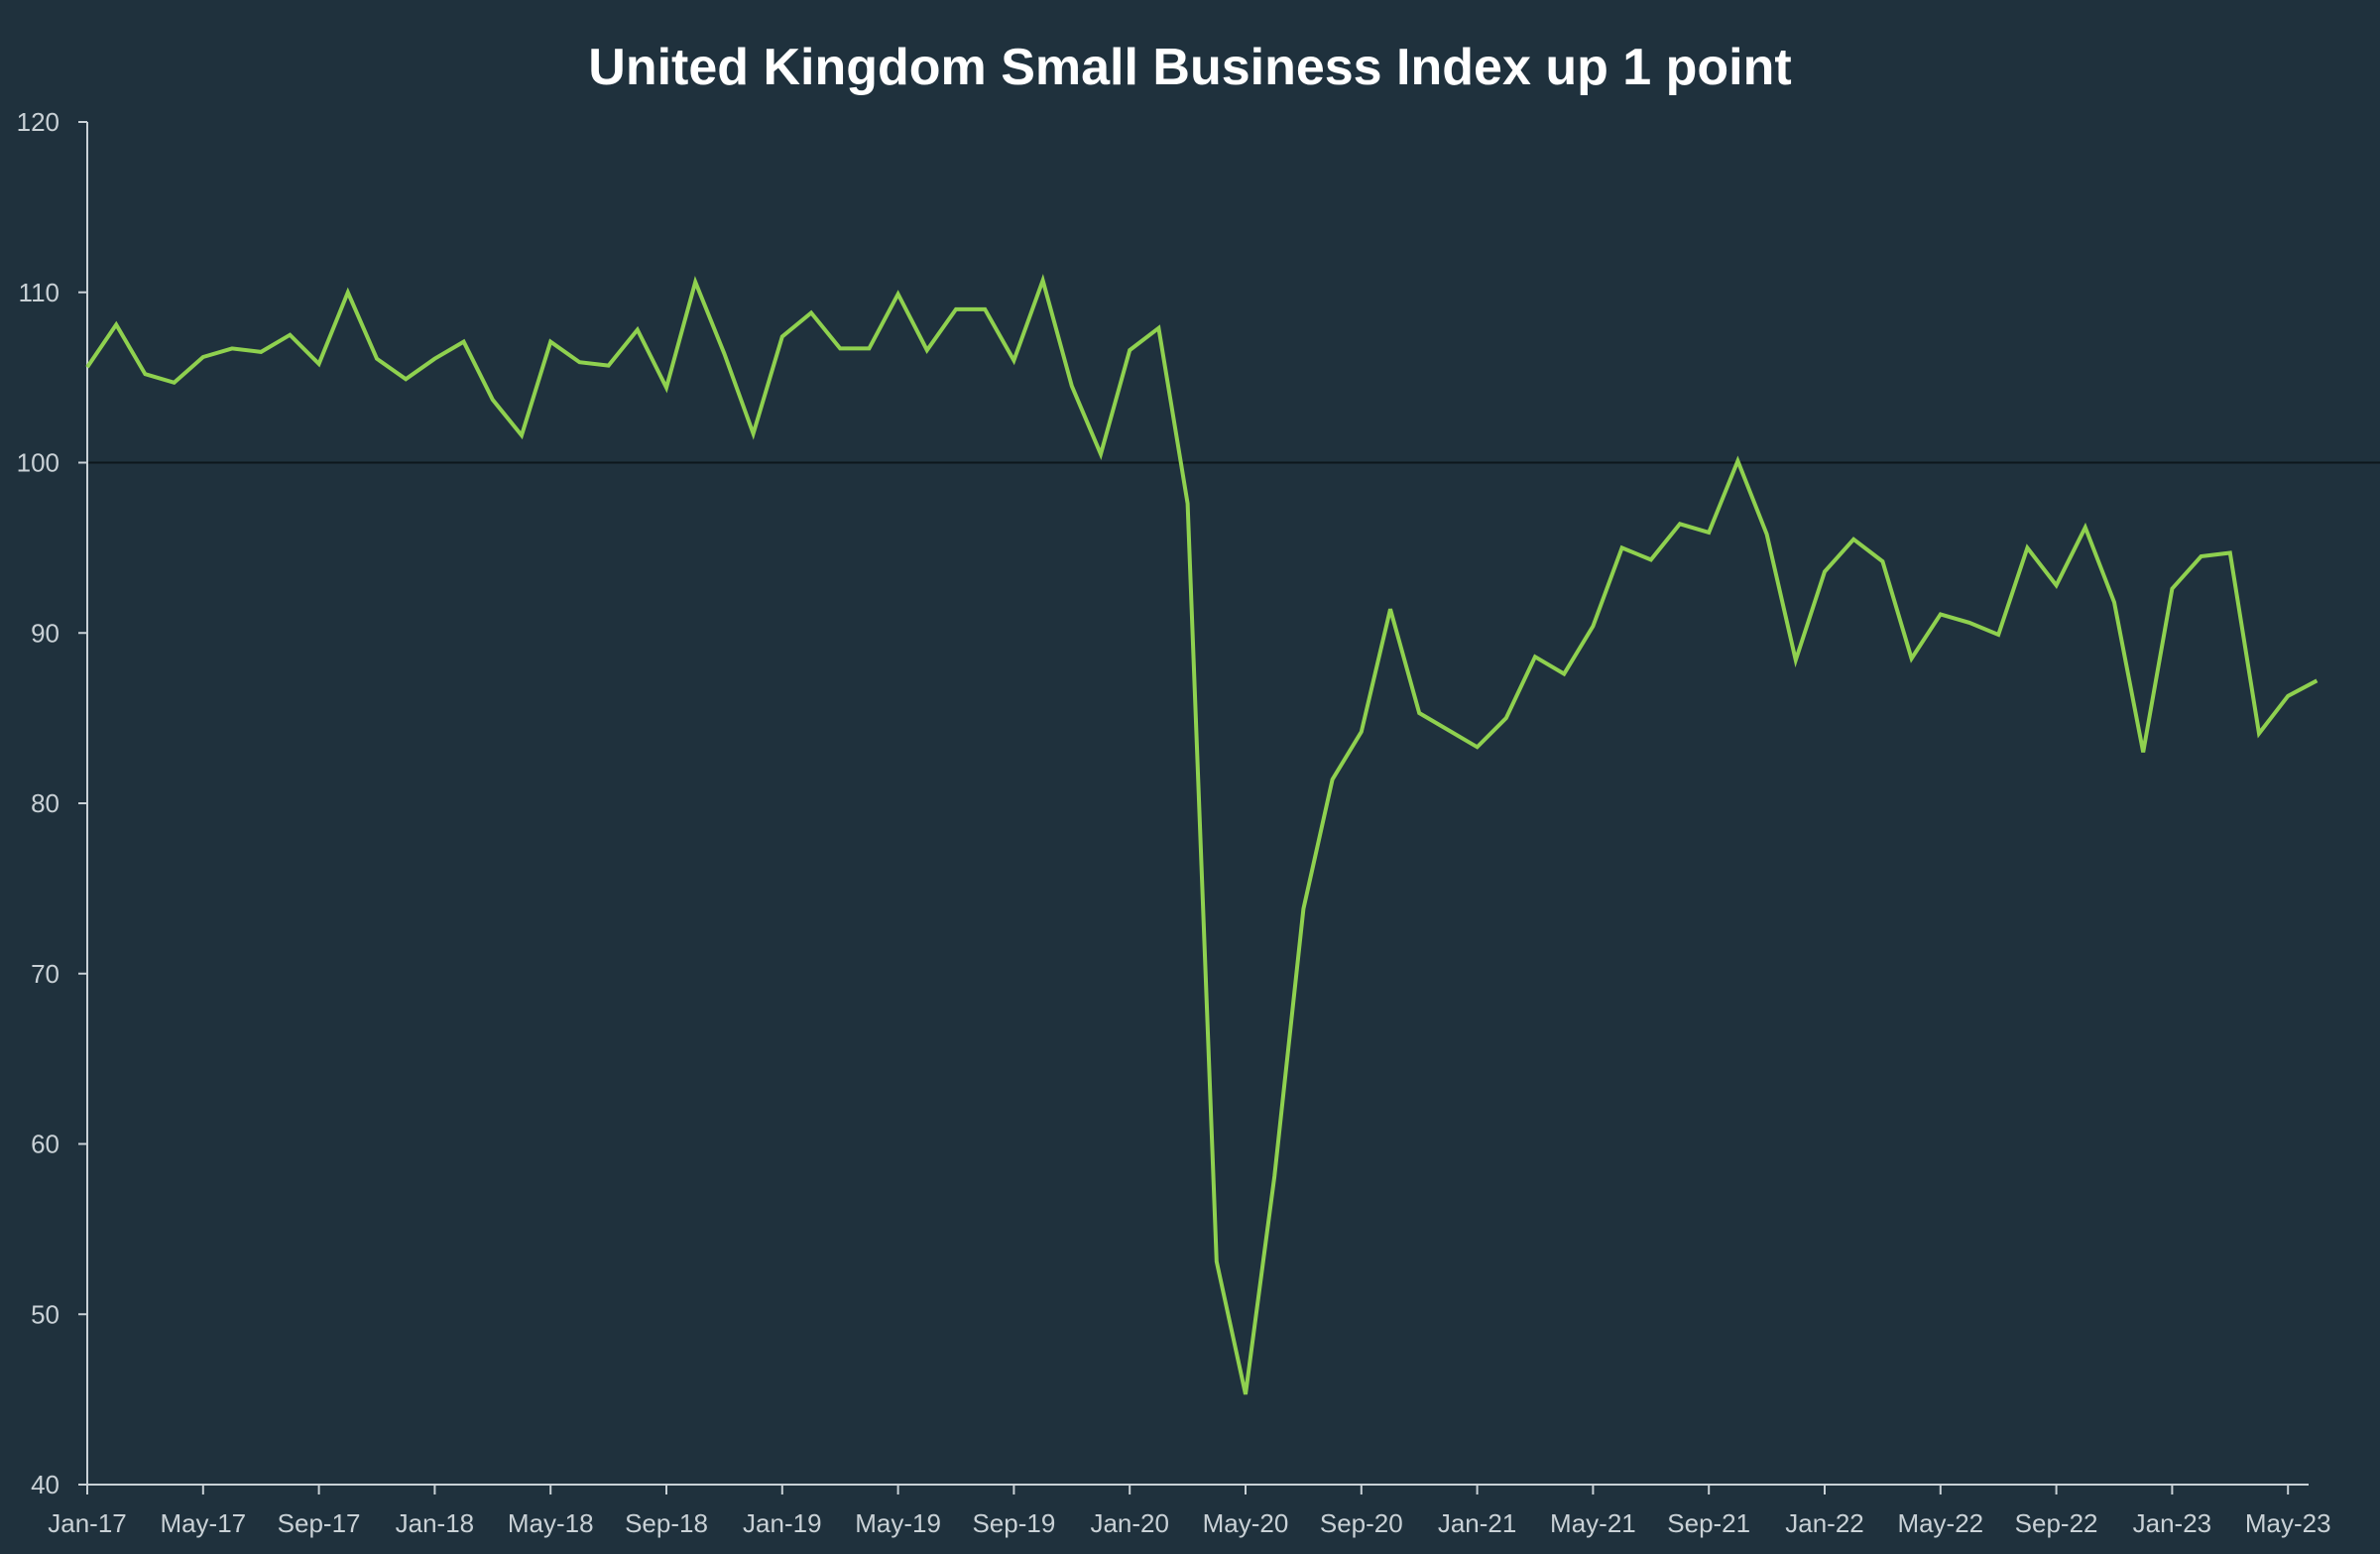 This screenshot has height=1554, width=2380. Describe the element at coordinates (551, 1523) in the screenshot. I see `x-tick-label: May-18` at that location.